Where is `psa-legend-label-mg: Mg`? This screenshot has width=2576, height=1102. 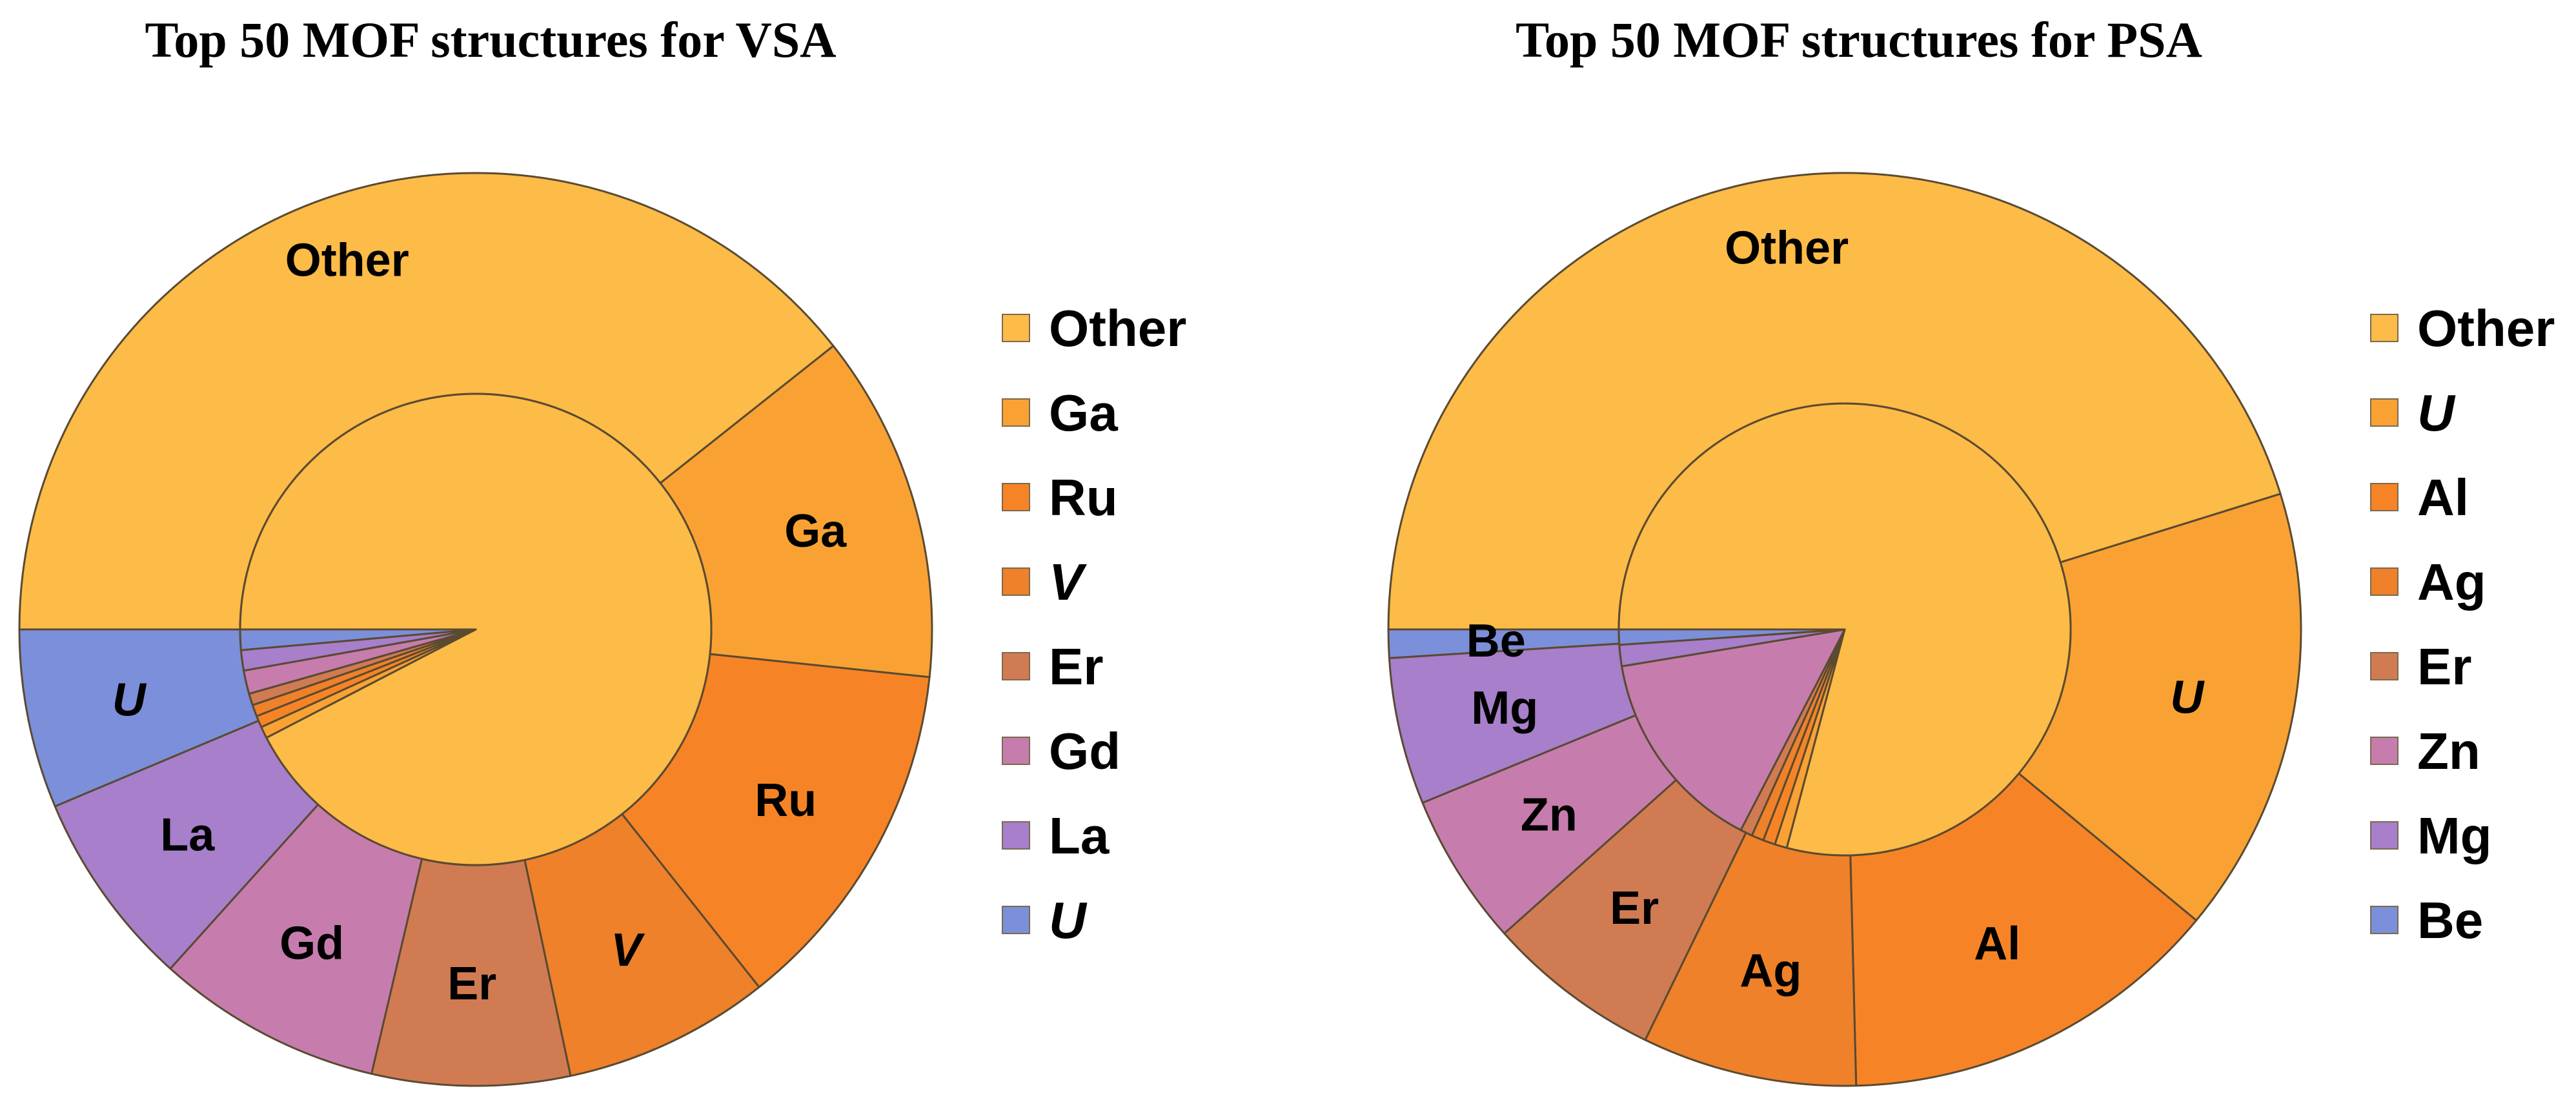 psa-legend-label-mg: Mg is located at coordinates (2454, 835).